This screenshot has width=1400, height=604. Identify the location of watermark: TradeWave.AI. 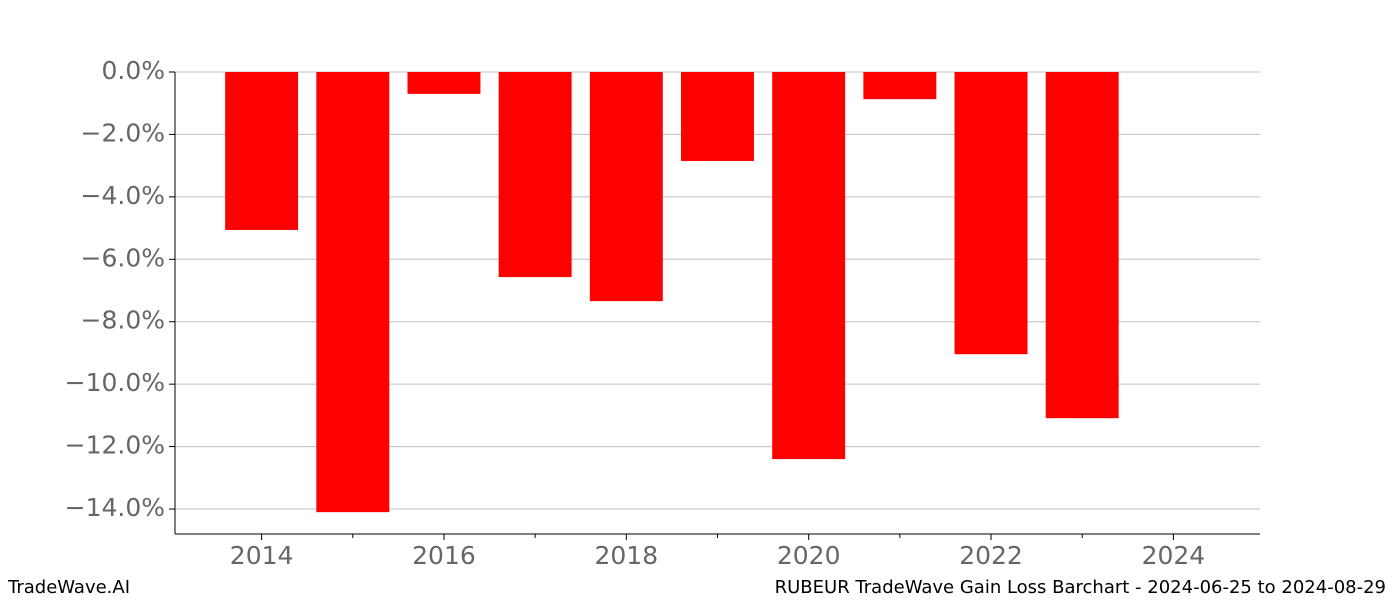
(68, 587).